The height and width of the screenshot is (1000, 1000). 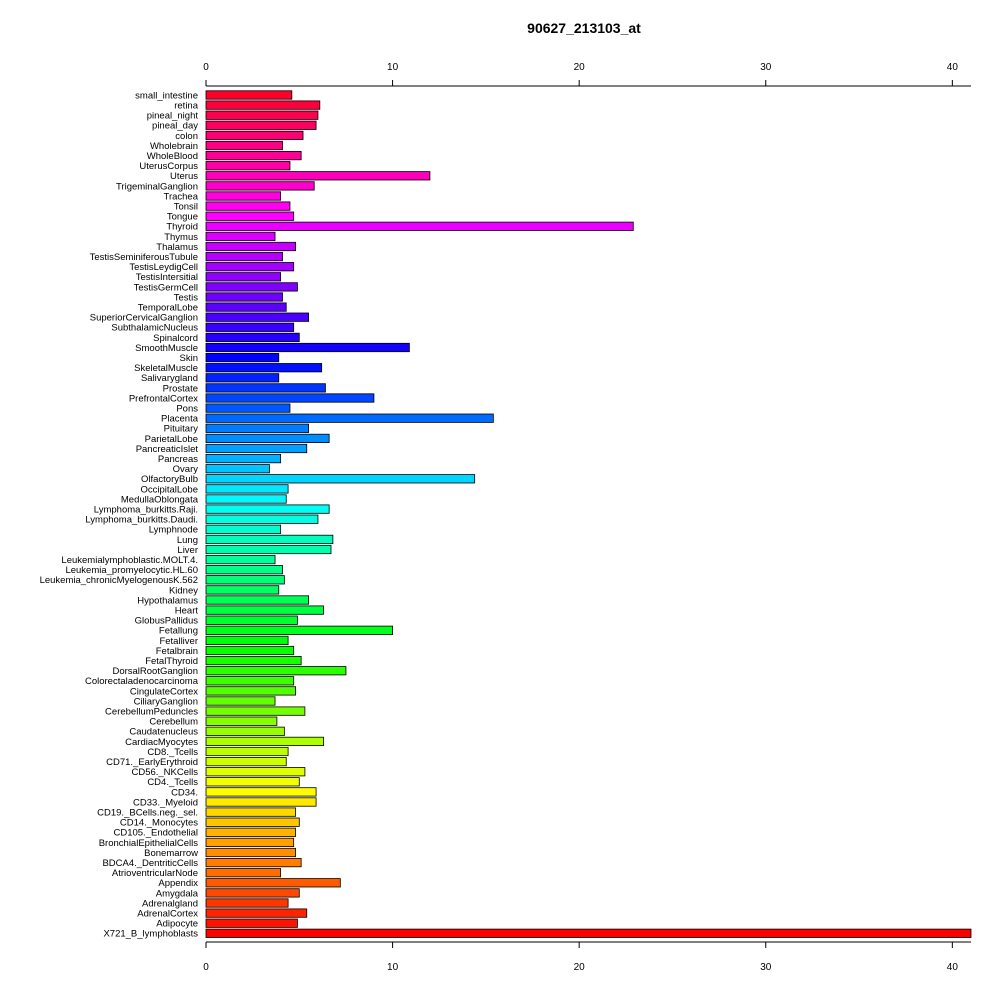 What do you see at coordinates (175, 126) in the screenshot?
I see `category-label: pineal_day` at bounding box center [175, 126].